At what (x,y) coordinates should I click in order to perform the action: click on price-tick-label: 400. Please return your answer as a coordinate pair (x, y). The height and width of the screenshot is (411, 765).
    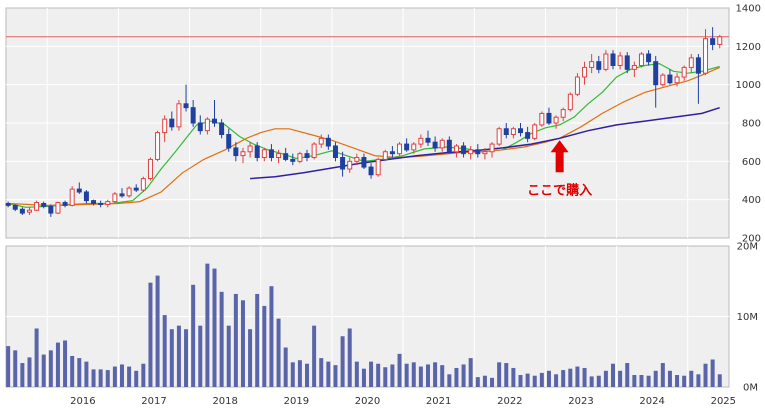
    Looking at the image, I should click on (751, 200).